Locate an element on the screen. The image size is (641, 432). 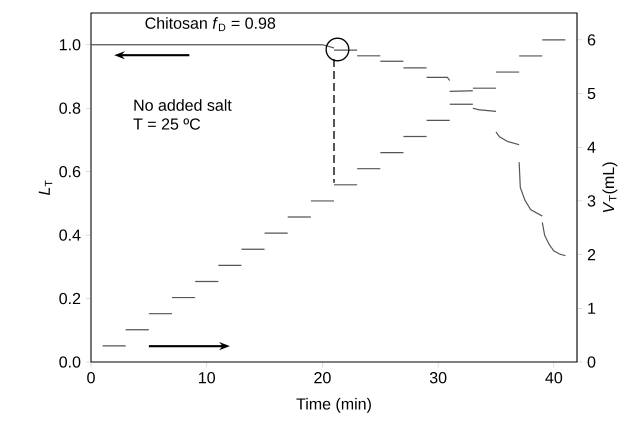
x-tick-label: 0 is located at coordinates (91, 378).